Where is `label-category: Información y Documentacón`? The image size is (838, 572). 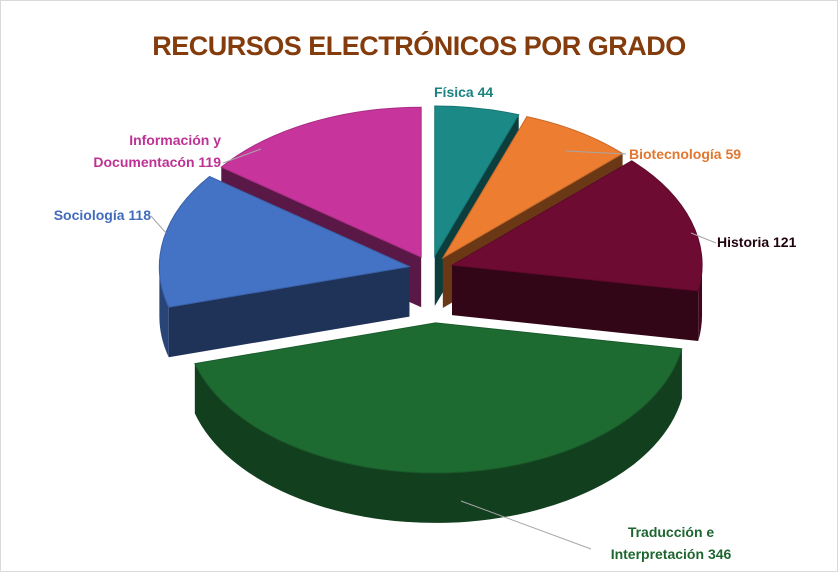 label-category: Información y Documentacón is located at coordinates (157, 151).